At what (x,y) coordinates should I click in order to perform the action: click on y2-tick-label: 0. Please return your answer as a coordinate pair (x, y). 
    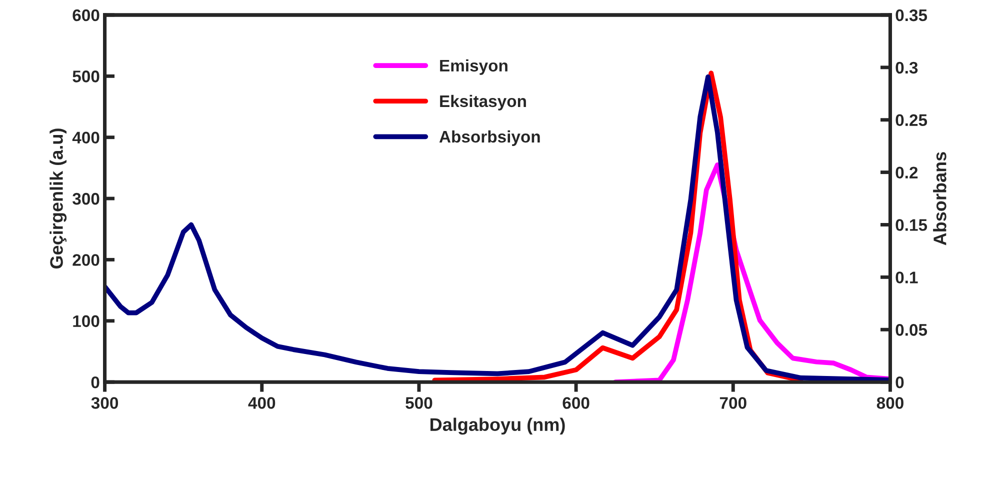
    Looking at the image, I should click on (900, 382).